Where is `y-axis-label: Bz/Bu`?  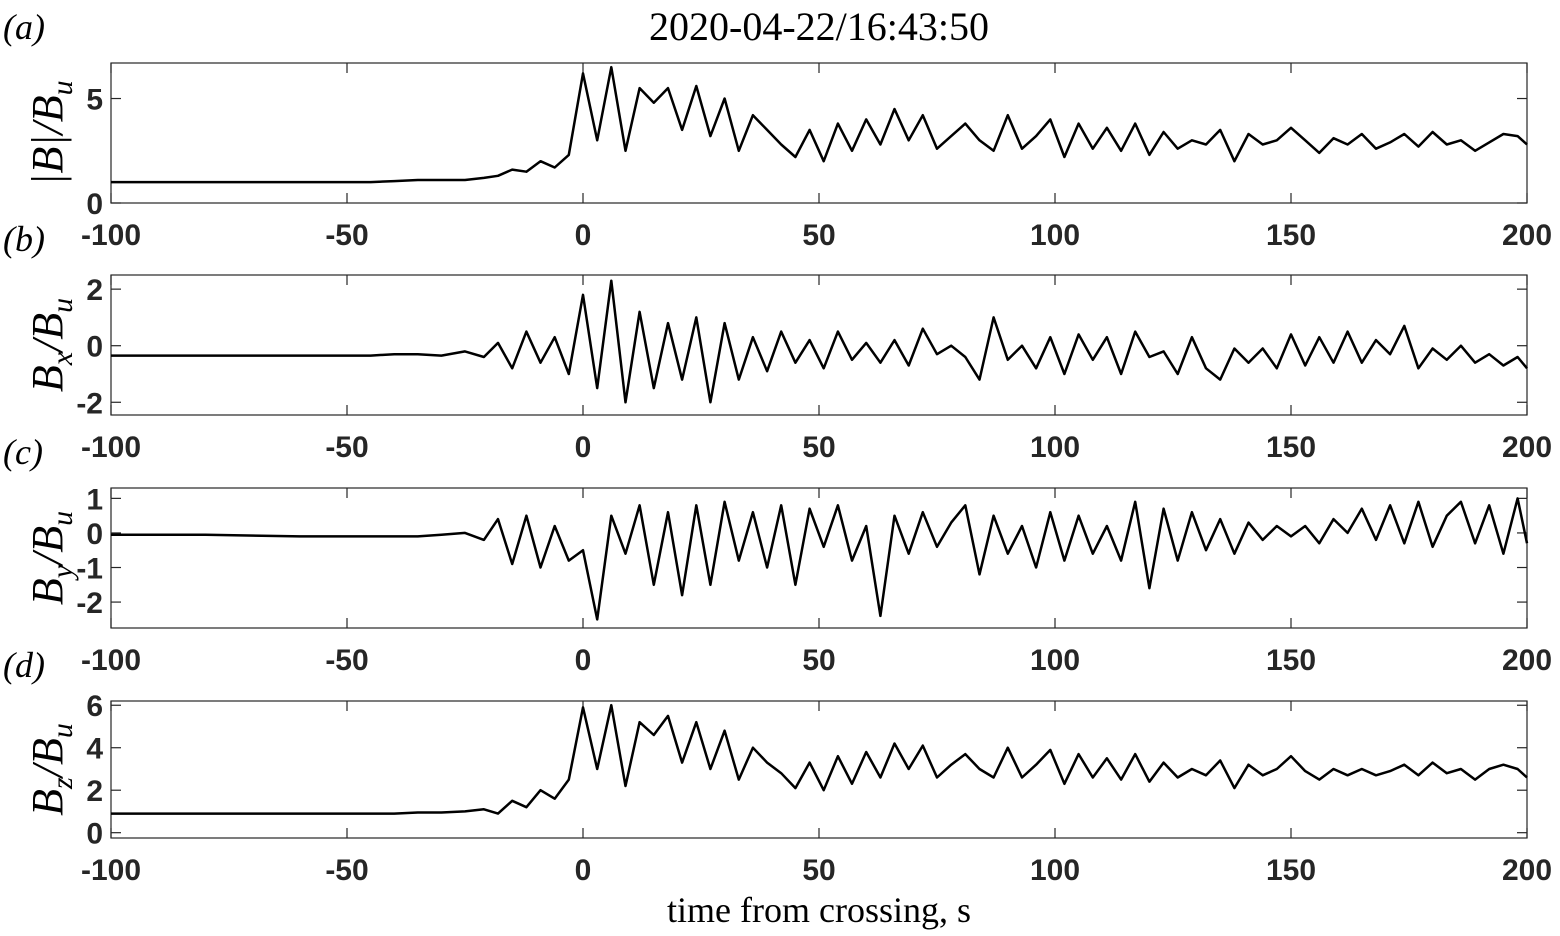
y-axis-label: Bz/Bu is located at coordinates (51, 769).